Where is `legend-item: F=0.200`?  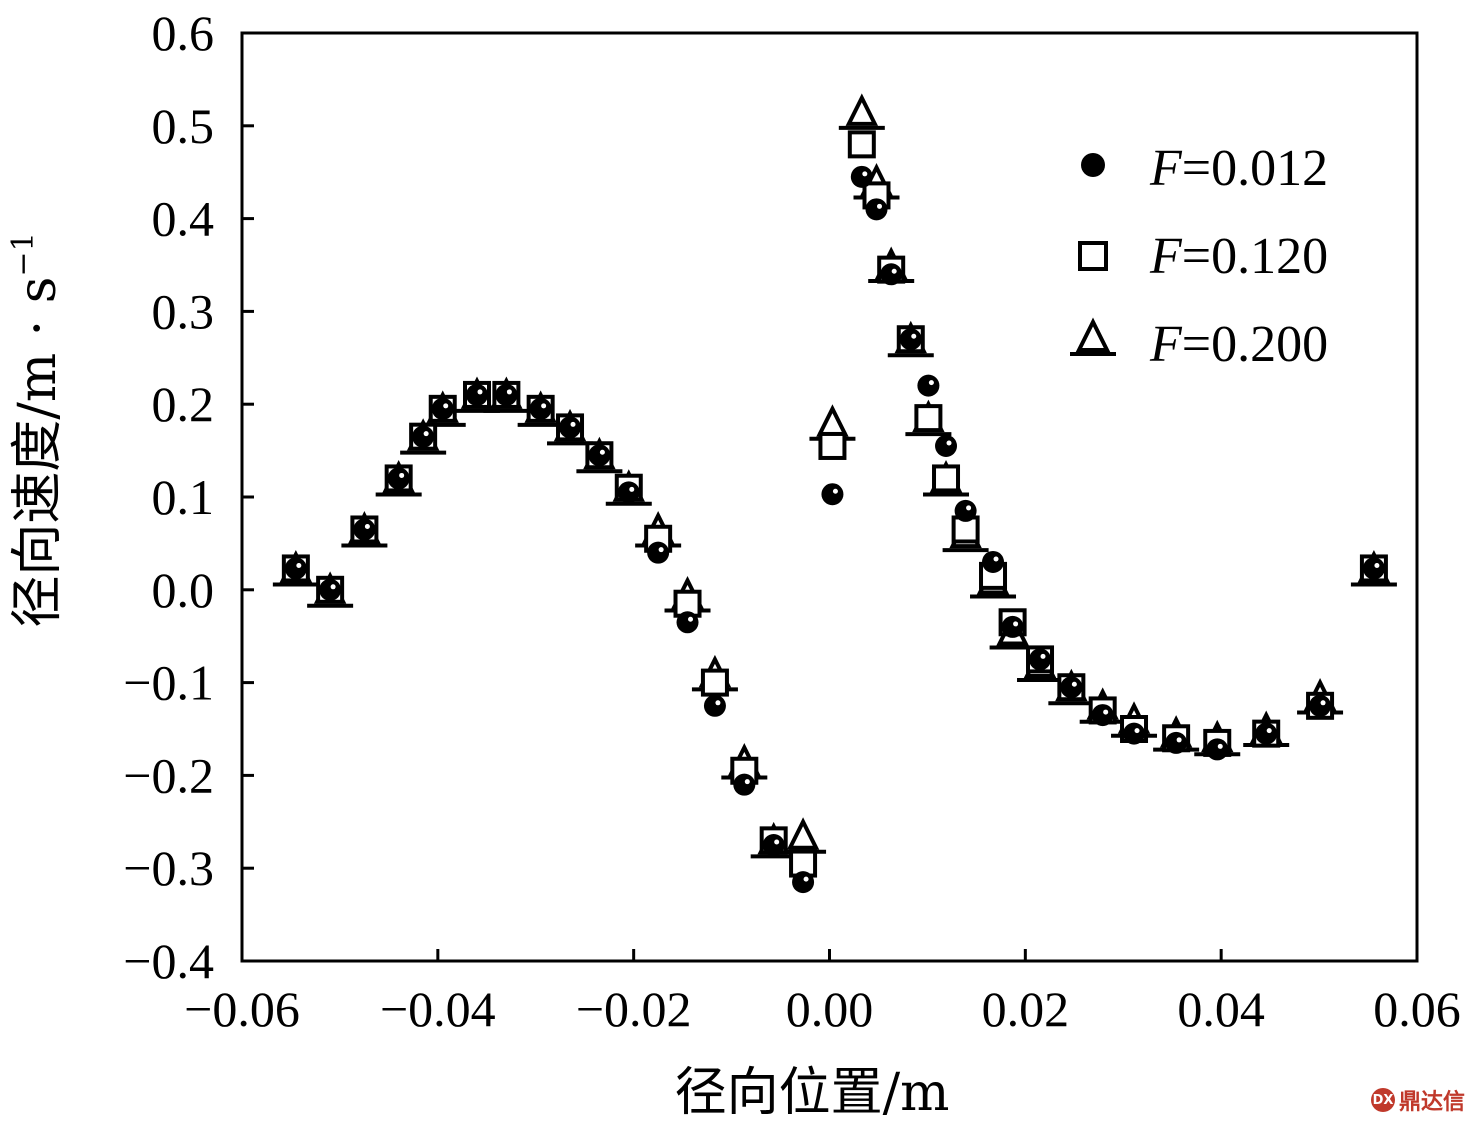
legend-item: F=0.200 is located at coordinates (1199, 344).